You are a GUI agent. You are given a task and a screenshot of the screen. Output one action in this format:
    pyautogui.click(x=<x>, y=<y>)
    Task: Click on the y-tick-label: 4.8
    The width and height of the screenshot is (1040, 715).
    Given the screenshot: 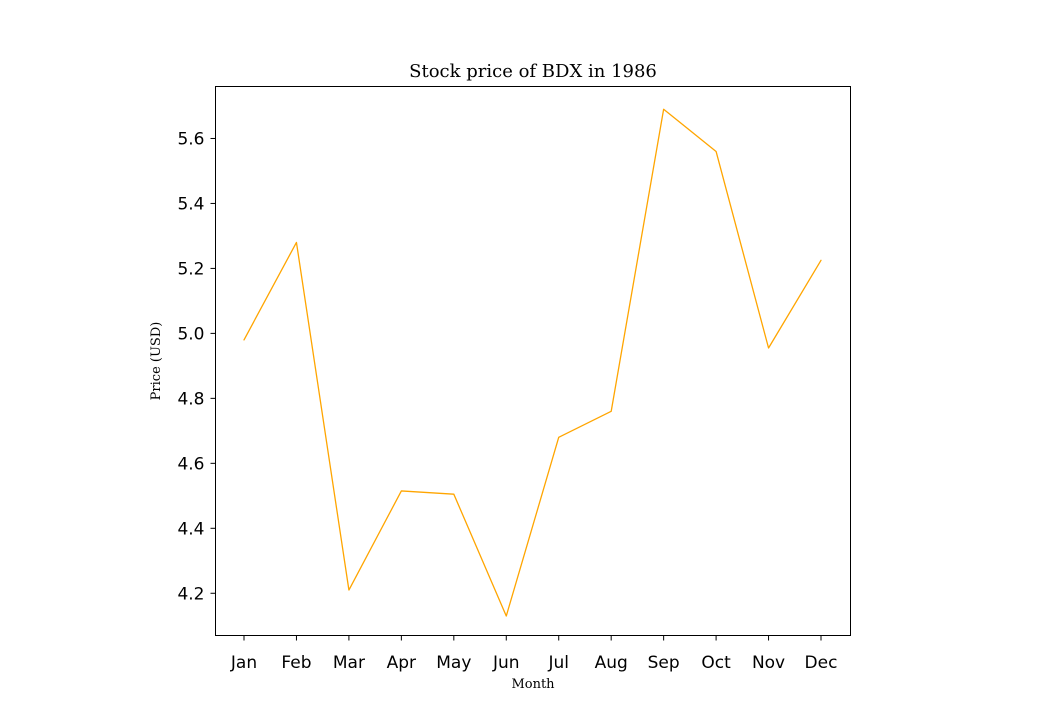 What is the action you would take?
    pyautogui.click(x=190, y=399)
    